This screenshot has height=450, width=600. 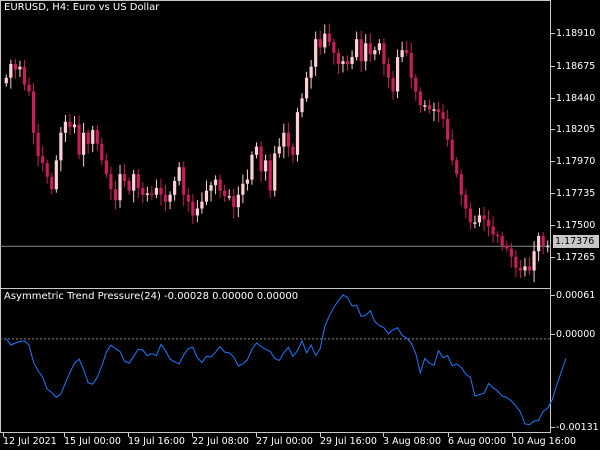 I want to click on indicator-tick-label: 0.00061, so click(x=576, y=295).